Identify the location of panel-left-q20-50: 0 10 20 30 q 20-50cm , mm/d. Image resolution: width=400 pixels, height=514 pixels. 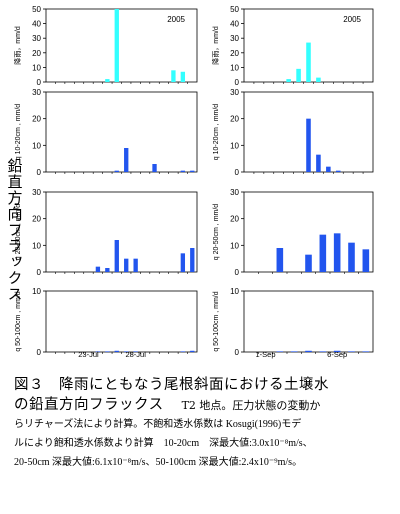
(106, 232).